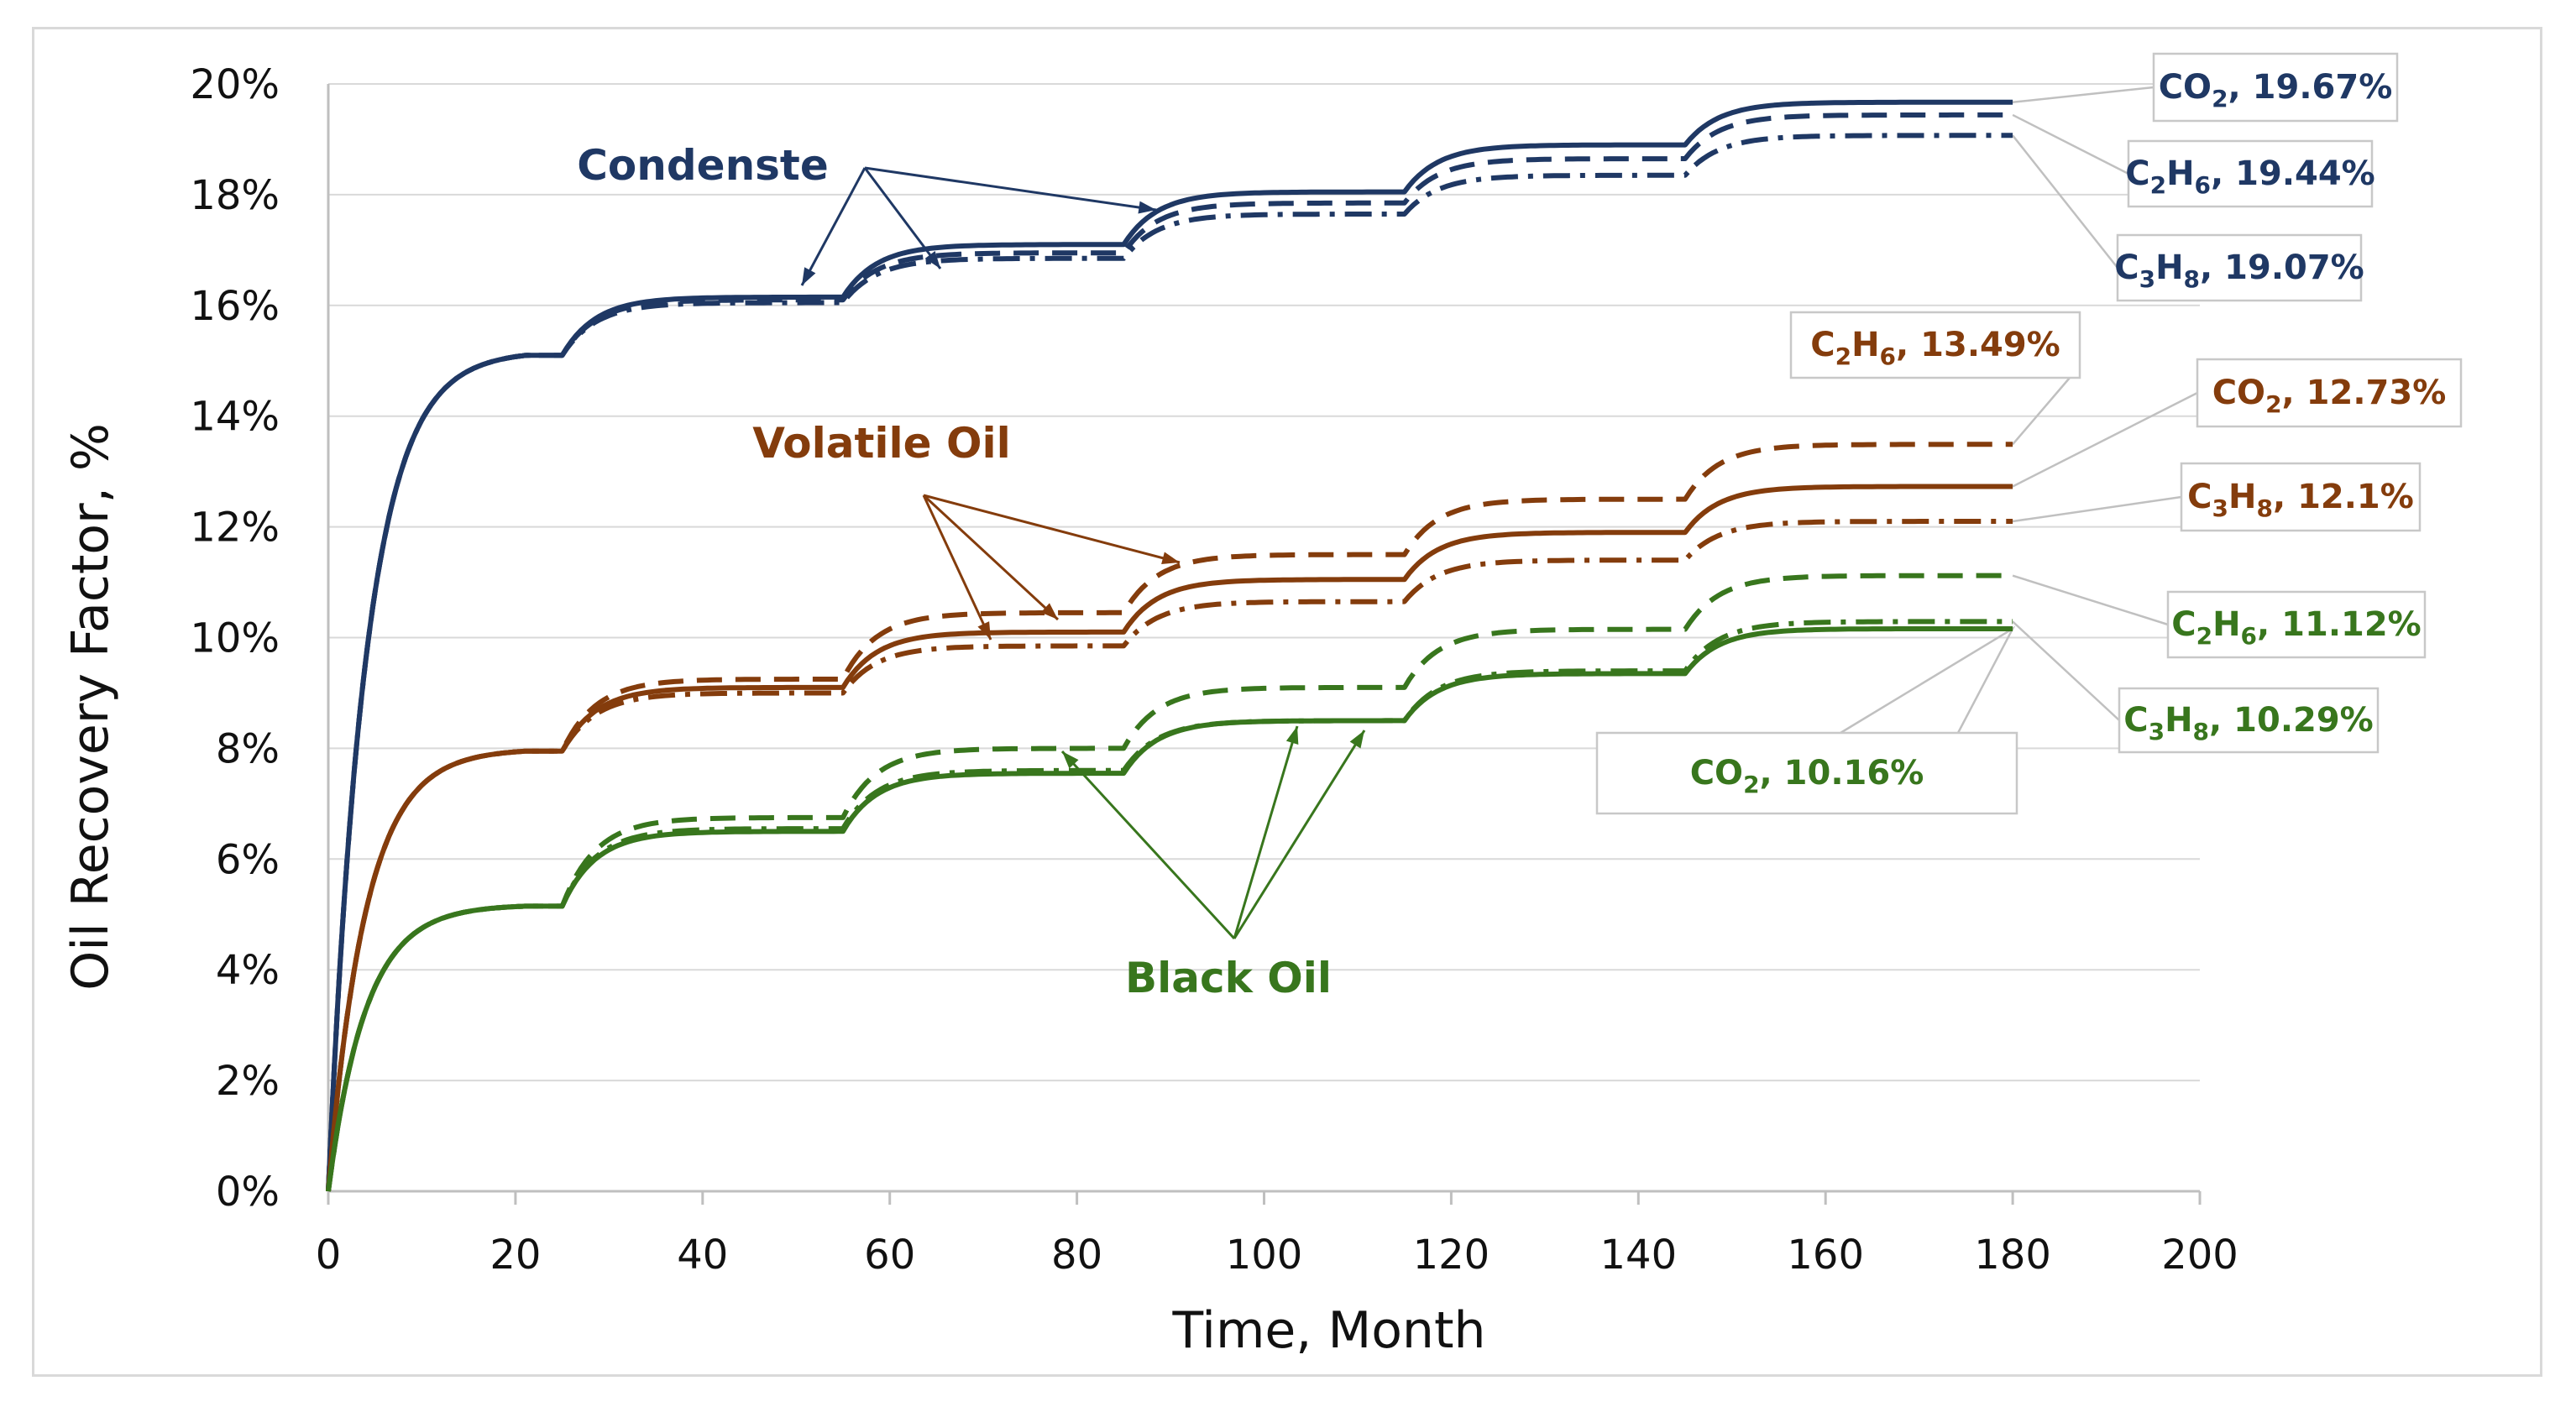 This screenshot has width=2576, height=1407. I want to click on y-tick-label: 4%, so click(248, 970).